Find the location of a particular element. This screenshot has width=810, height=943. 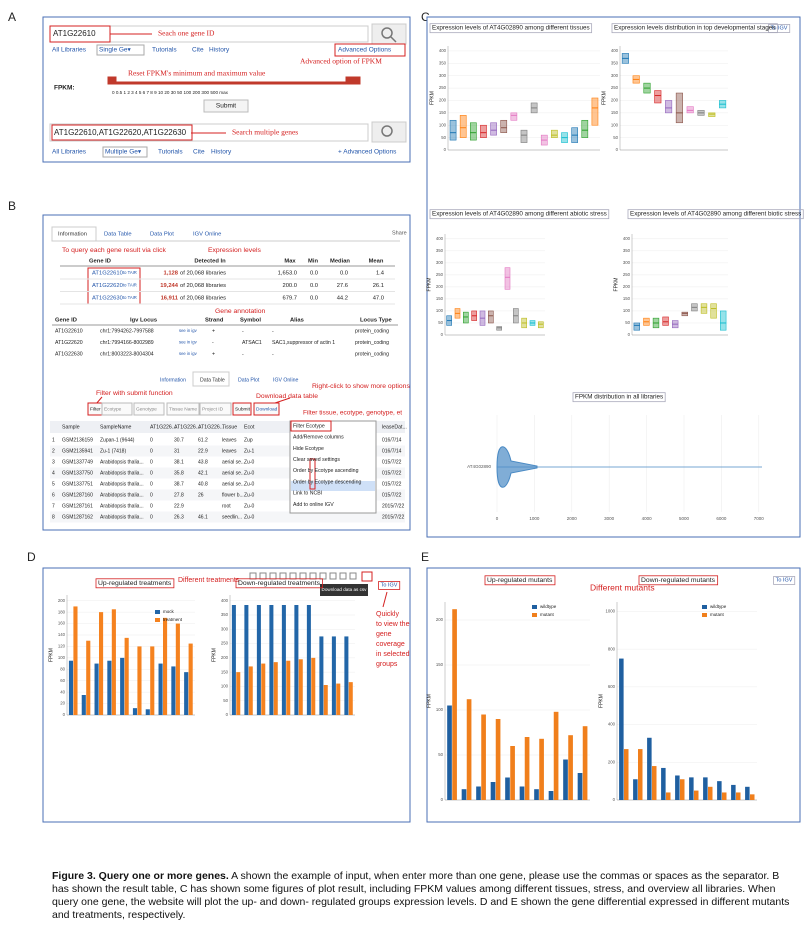

cell: 26 is located at coordinates (201, 495).